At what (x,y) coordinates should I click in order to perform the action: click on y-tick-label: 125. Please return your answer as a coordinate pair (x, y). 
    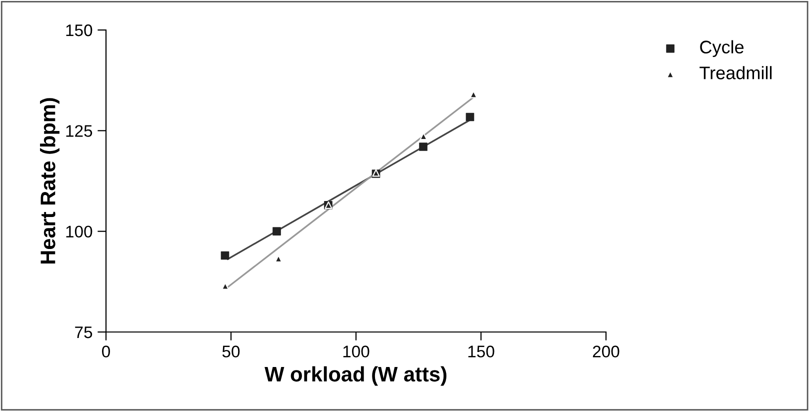
    Looking at the image, I should click on (79, 131).